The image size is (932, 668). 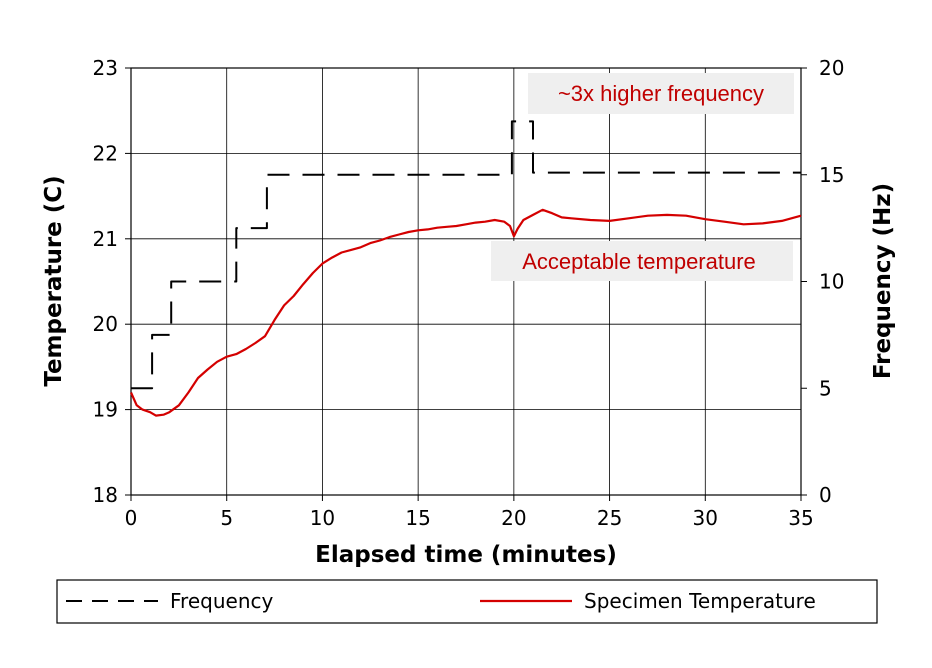 I want to click on y2-tick-label: 5, so click(x=825, y=388).